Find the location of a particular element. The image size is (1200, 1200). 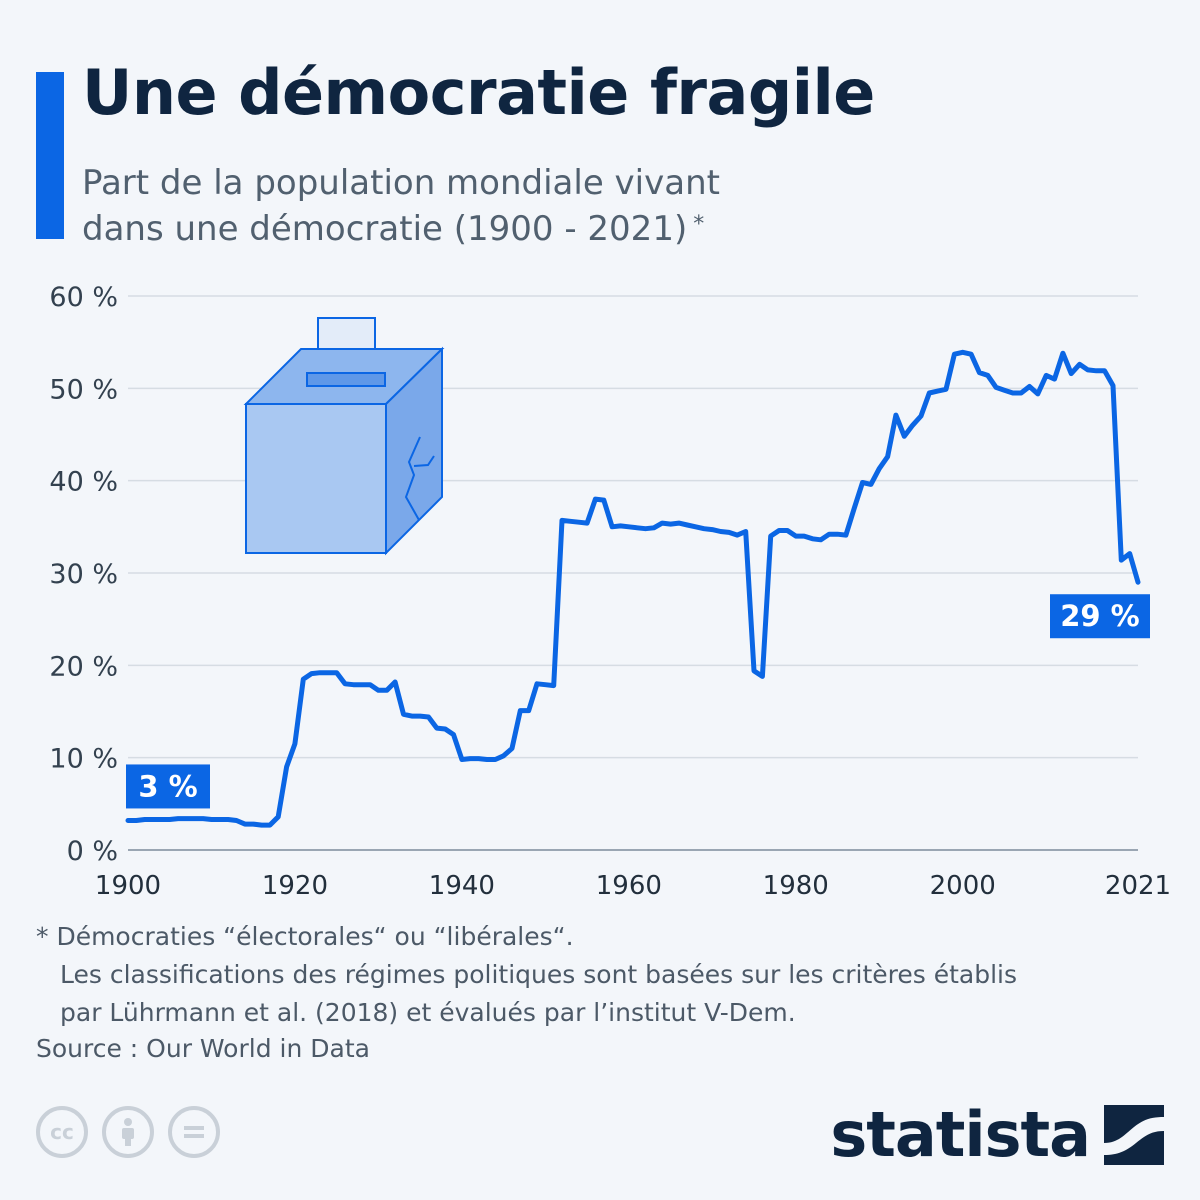

x-tick-label: 1940 is located at coordinates (462, 886).